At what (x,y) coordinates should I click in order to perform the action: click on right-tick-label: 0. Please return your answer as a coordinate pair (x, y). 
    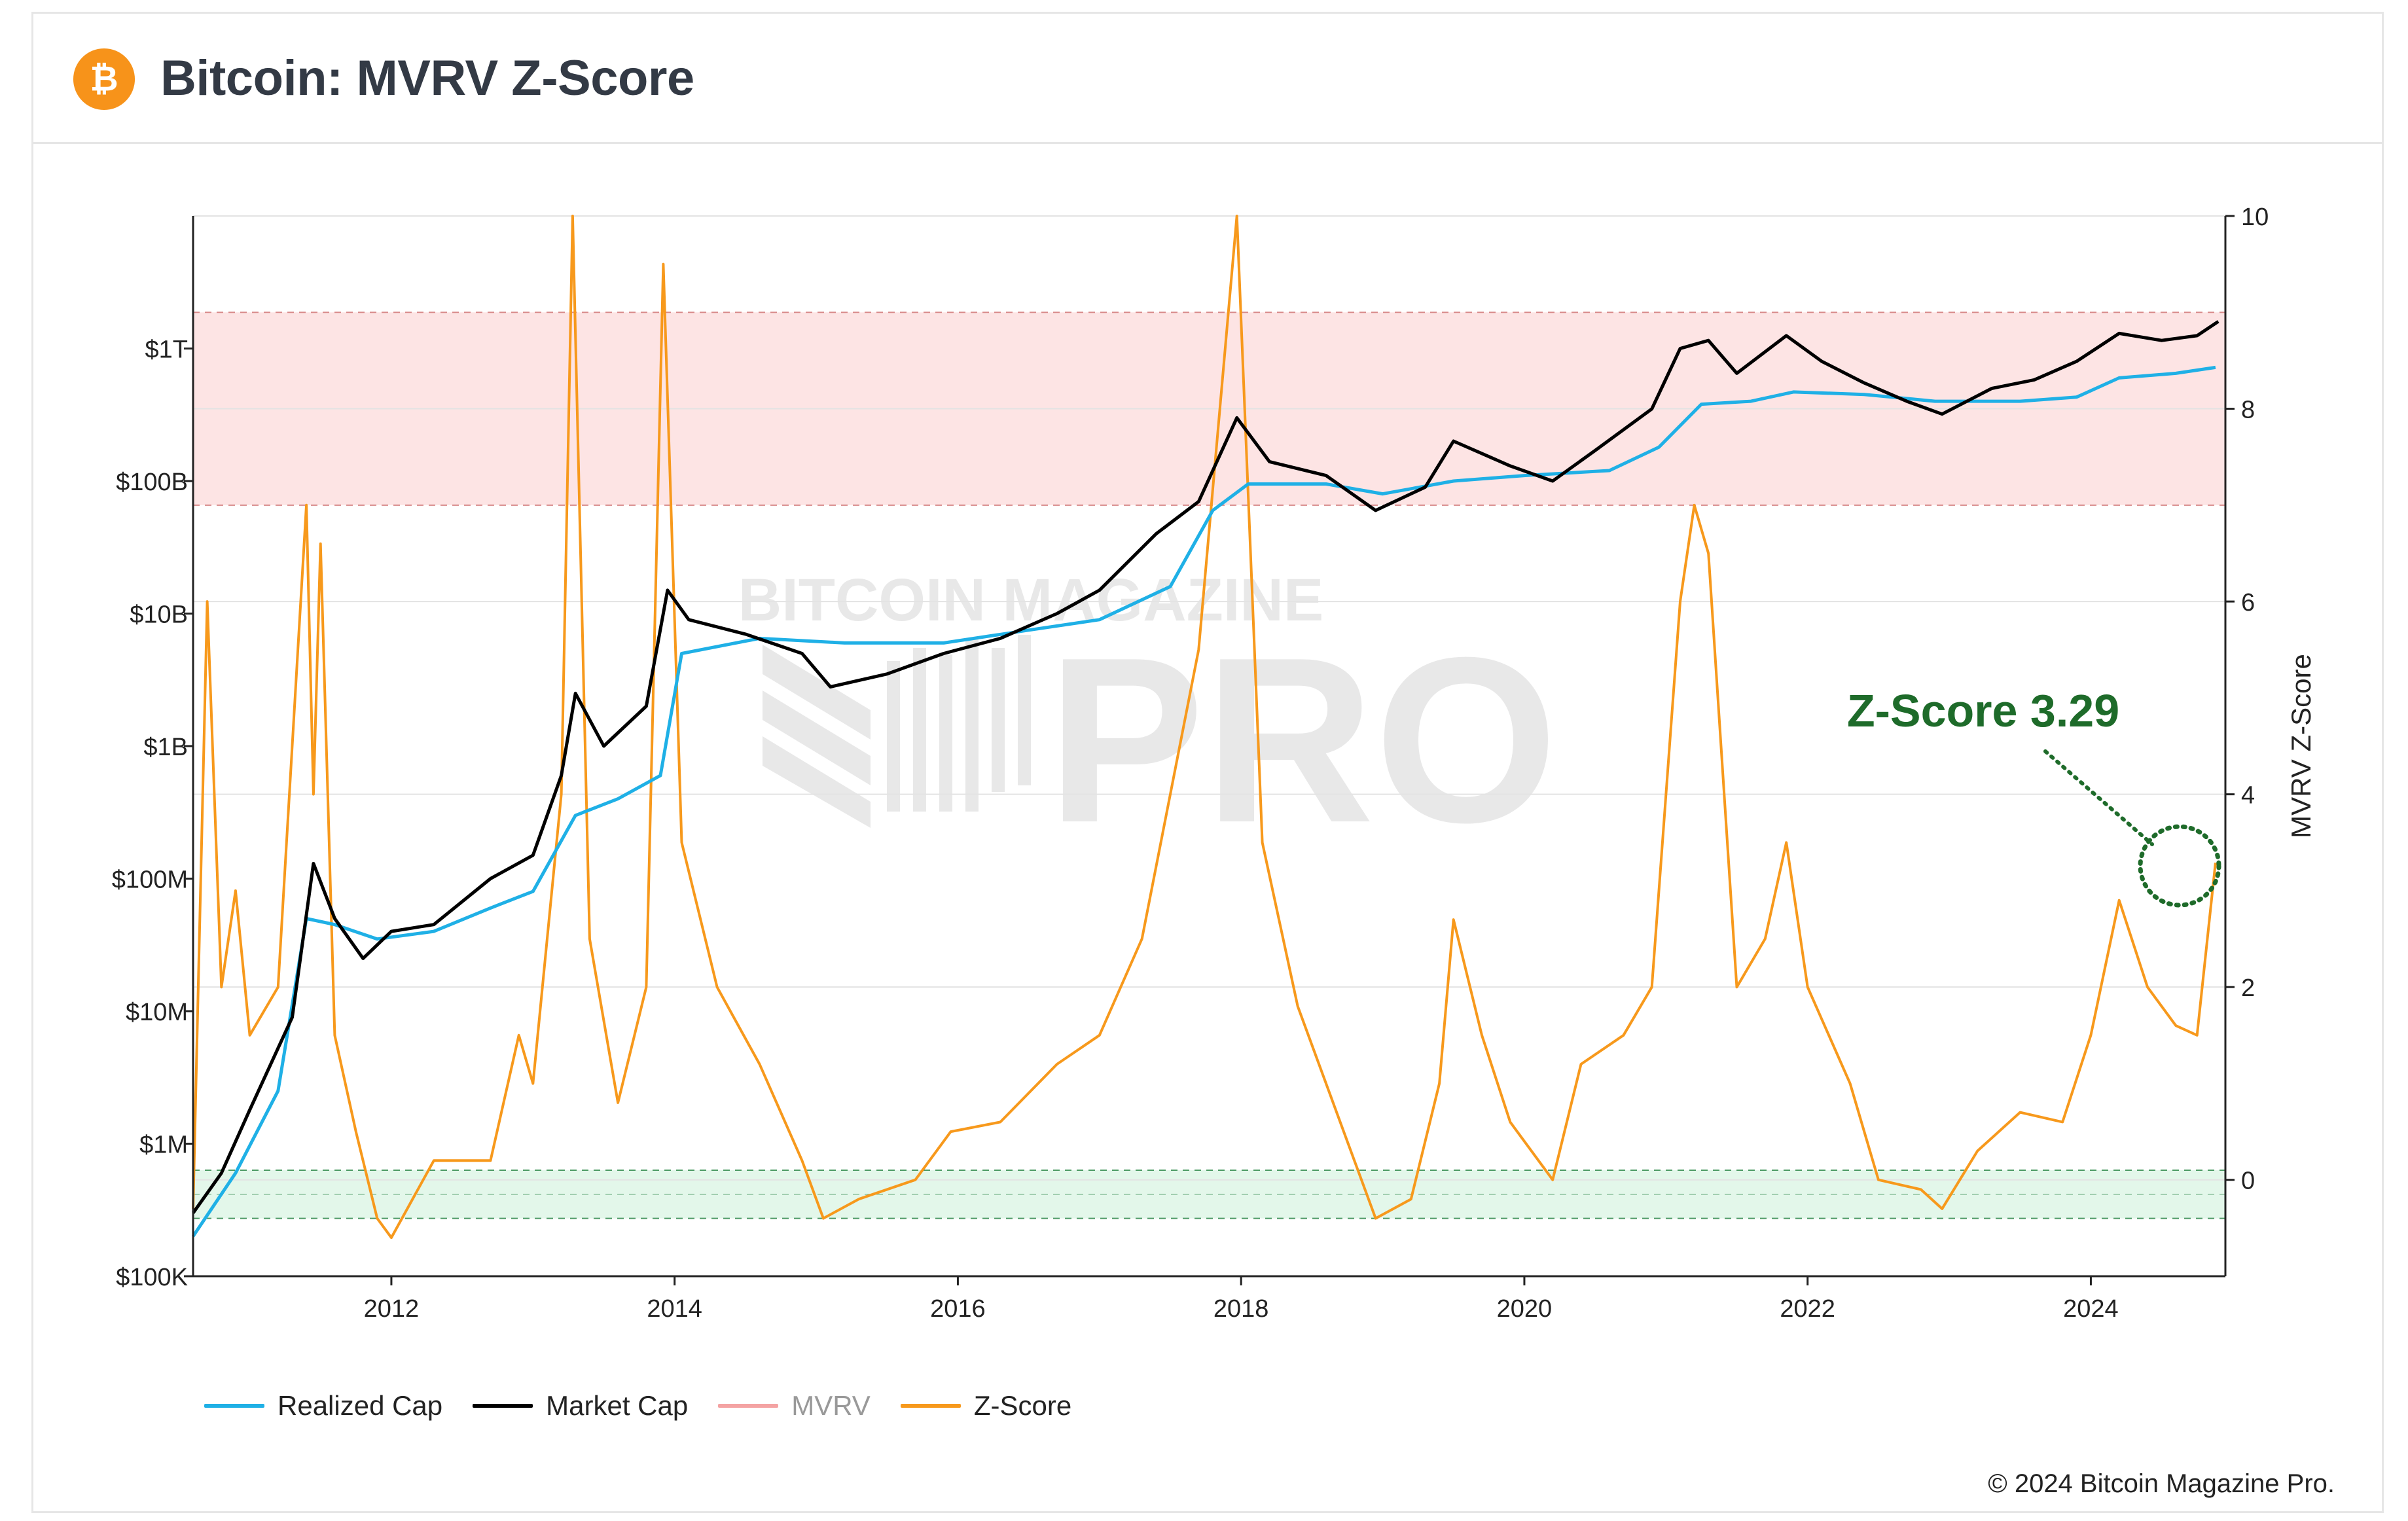
    Looking at the image, I should click on (2248, 1181).